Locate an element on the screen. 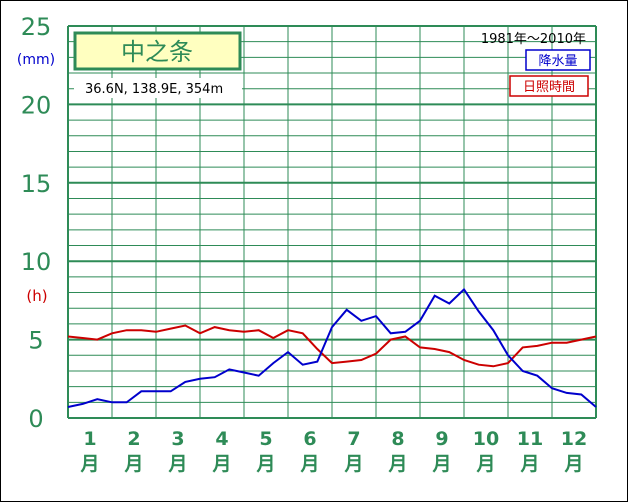 This screenshot has height=504, width=630. y-tick-label: 0 is located at coordinates (35, 419).